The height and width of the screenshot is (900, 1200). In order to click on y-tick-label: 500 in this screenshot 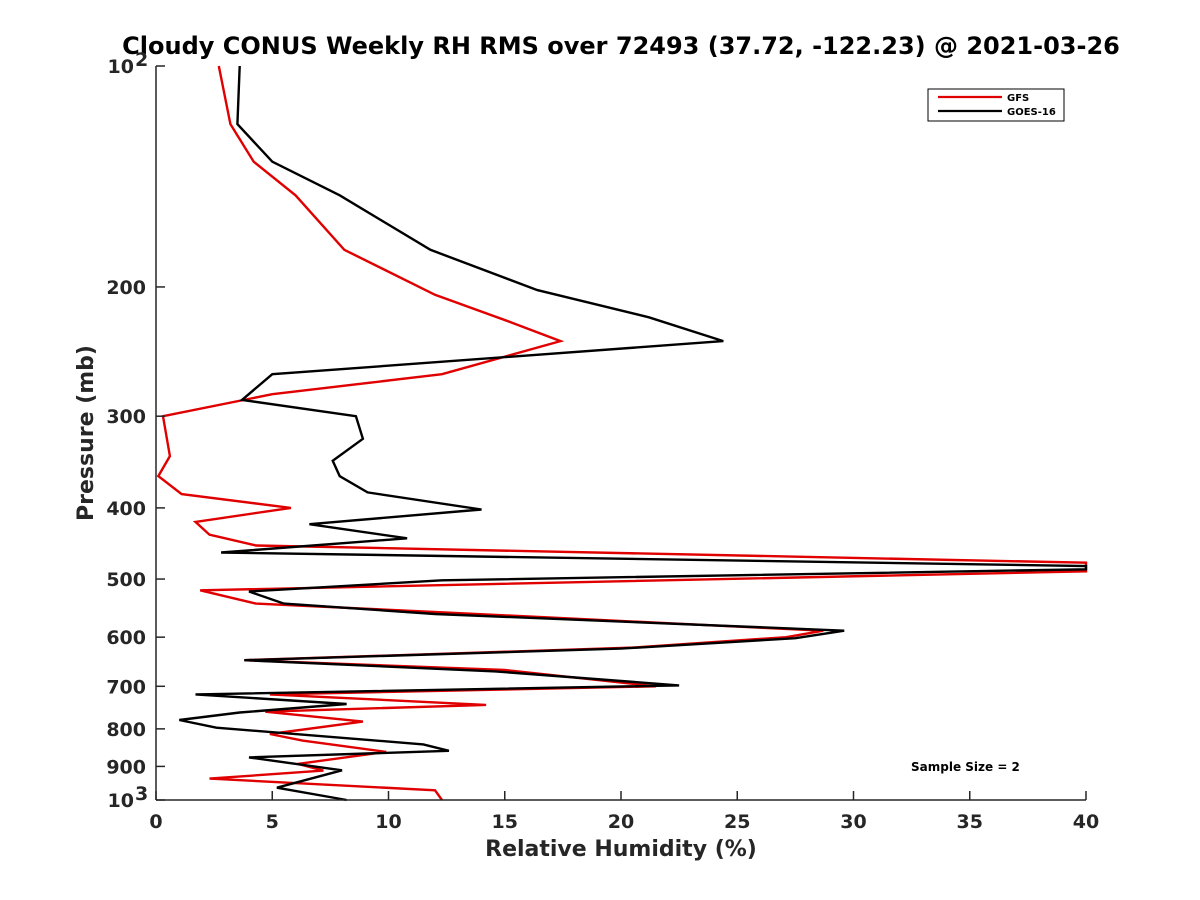, I will do `click(126, 580)`.